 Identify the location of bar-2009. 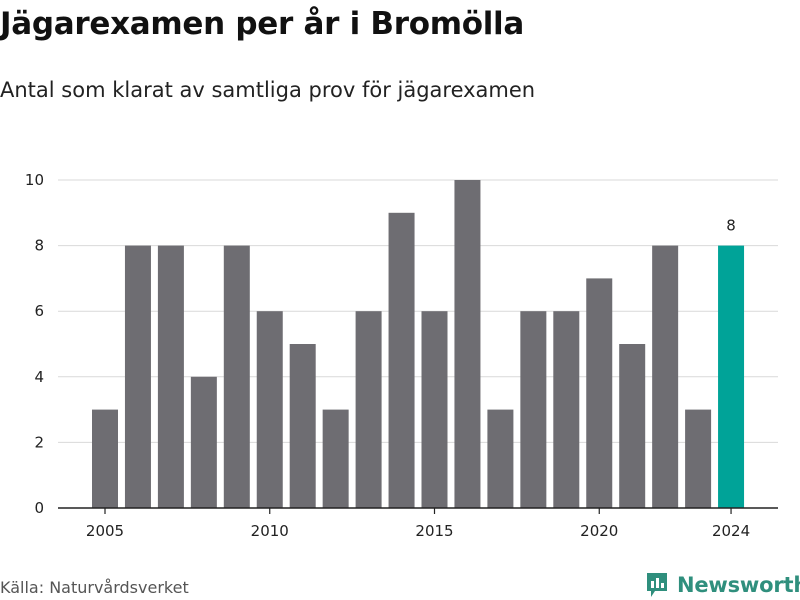
(236, 376).